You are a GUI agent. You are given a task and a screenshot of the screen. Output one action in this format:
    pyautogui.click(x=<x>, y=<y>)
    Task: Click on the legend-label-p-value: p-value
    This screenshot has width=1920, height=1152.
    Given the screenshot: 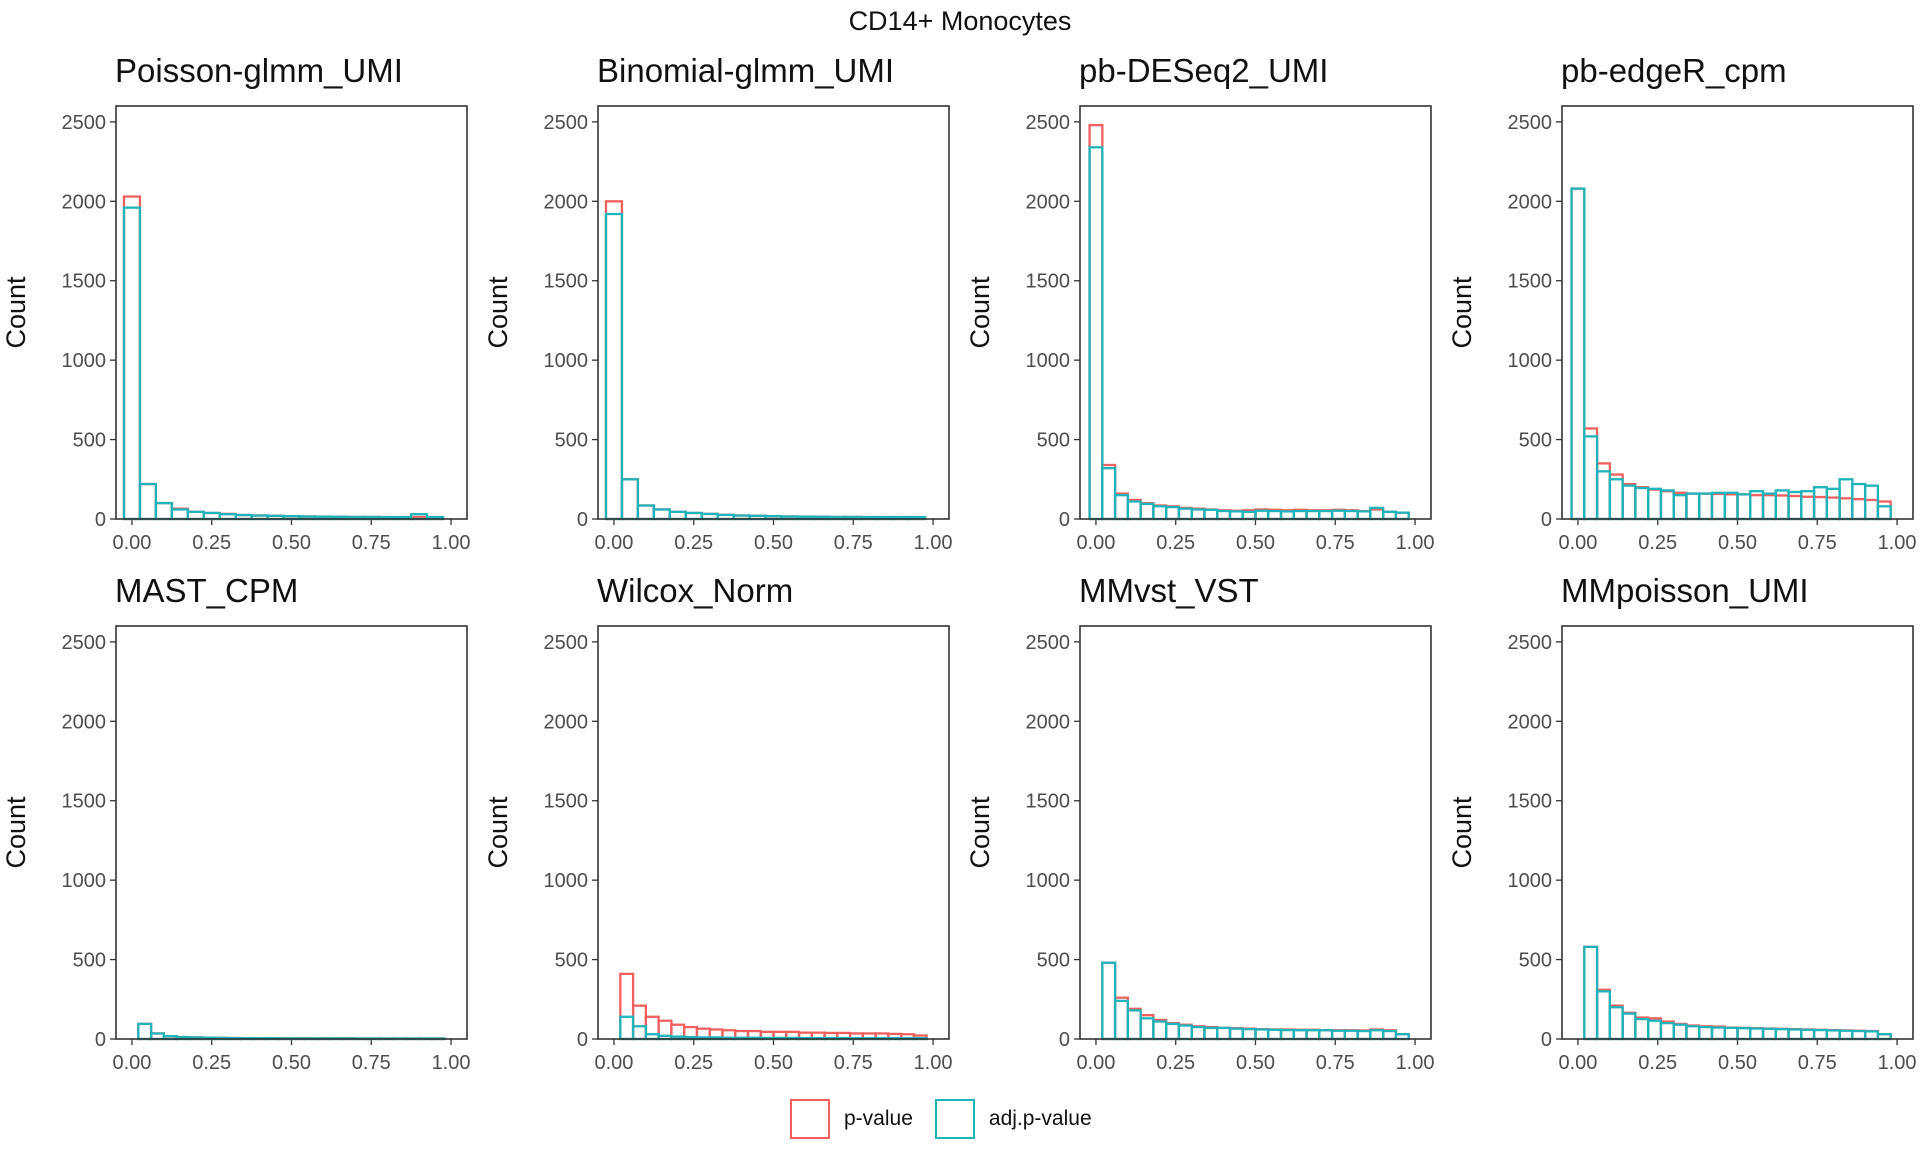 What is the action you would take?
    pyautogui.click(x=878, y=1118)
    